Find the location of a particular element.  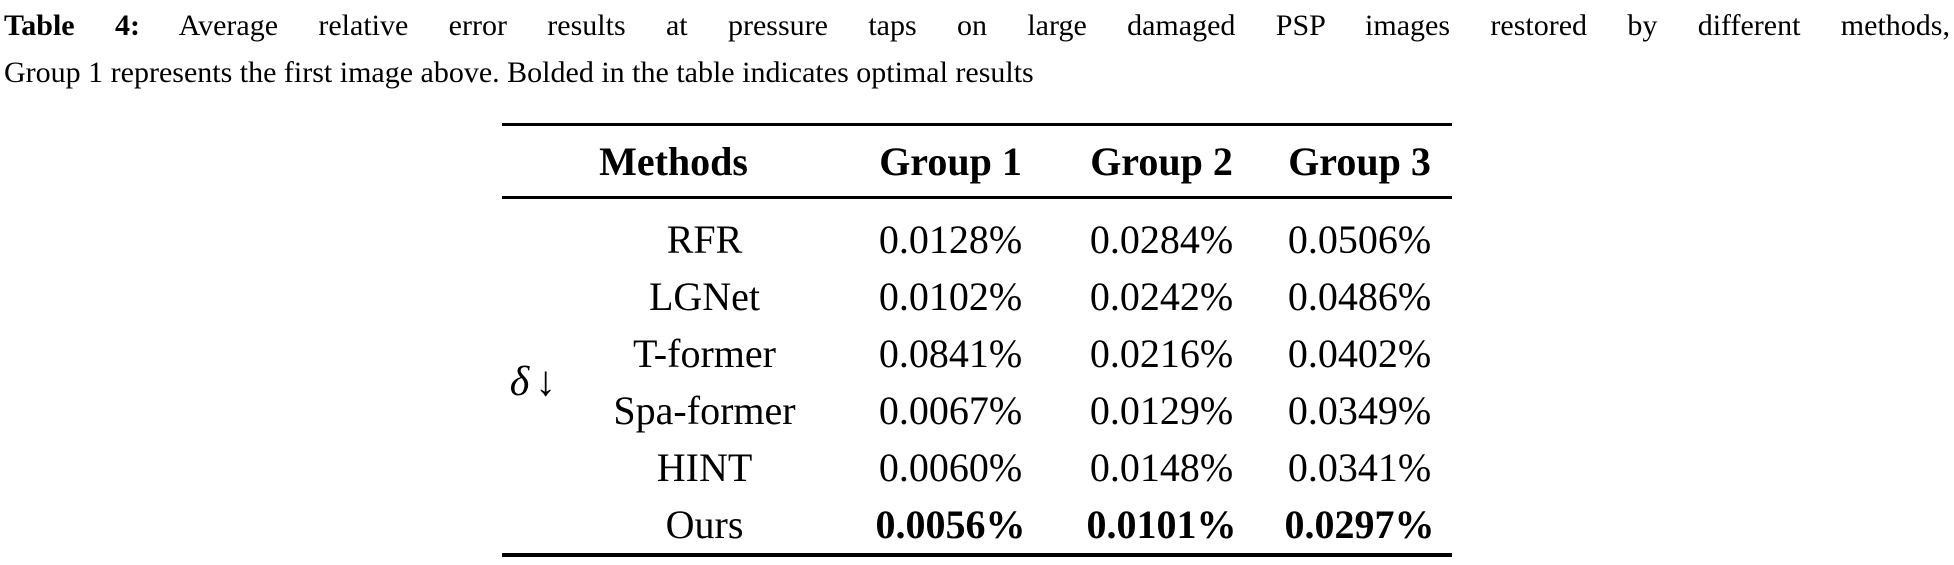

method-name-cell: Ours is located at coordinates (704, 524).